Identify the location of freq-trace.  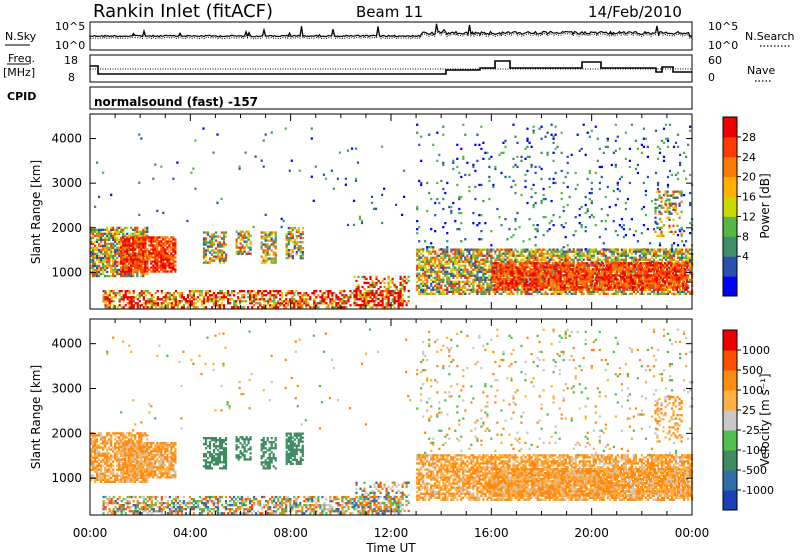
(391, 67).